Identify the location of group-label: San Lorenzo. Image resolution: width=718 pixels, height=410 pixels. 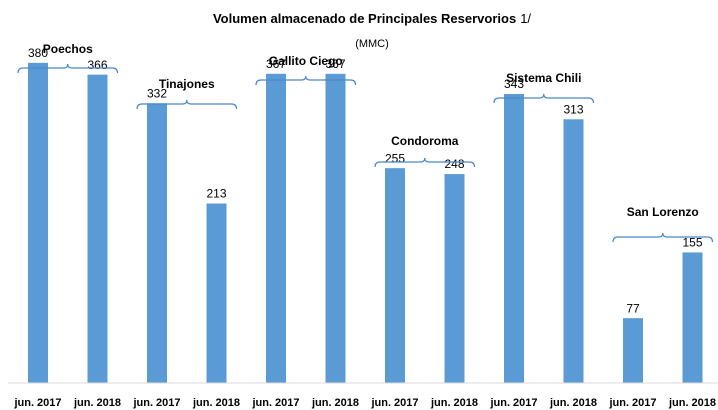
(663, 212).